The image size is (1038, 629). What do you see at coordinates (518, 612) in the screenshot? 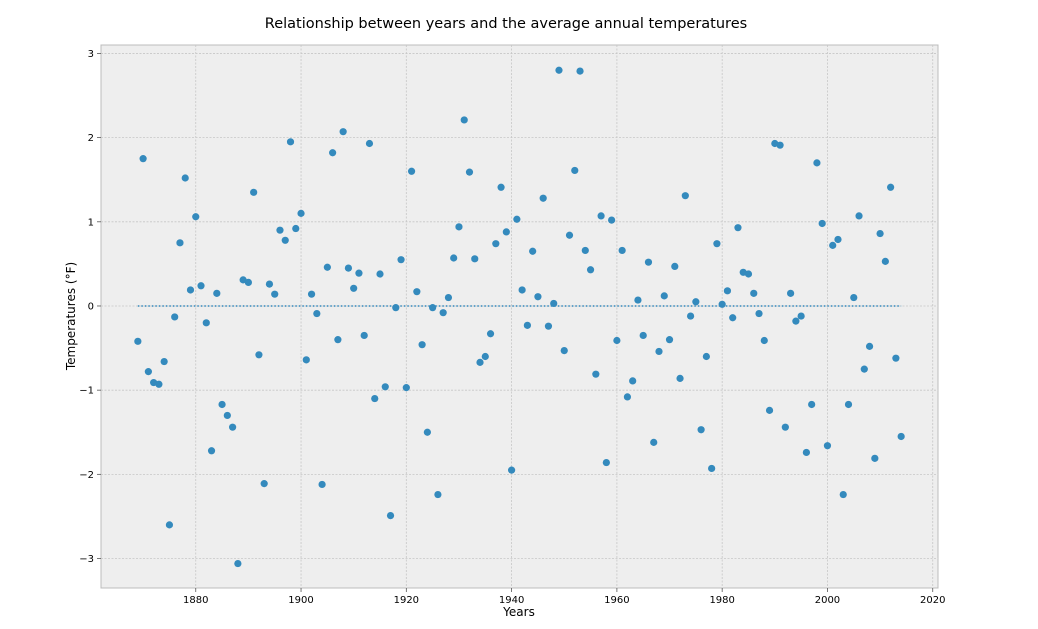
I see `x-axis-title: Years` at bounding box center [518, 612].